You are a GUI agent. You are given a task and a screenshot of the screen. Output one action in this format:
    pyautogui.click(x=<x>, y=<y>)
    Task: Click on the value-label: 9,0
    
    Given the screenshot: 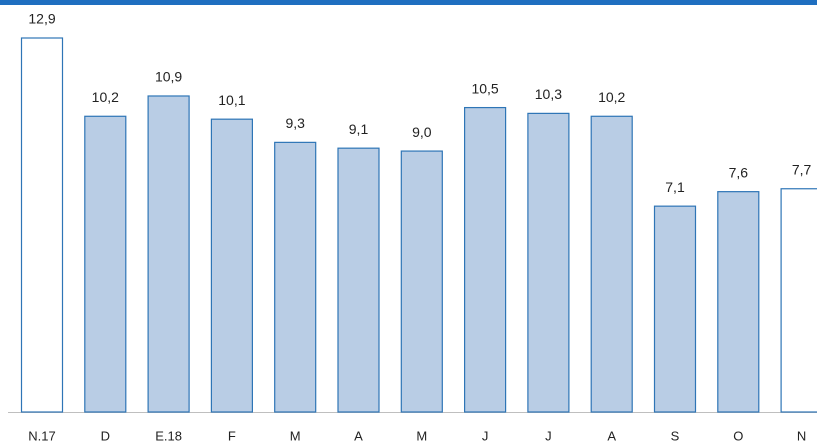 What is the action you would take?
    pyautogui.click(x=422, y=132)
    